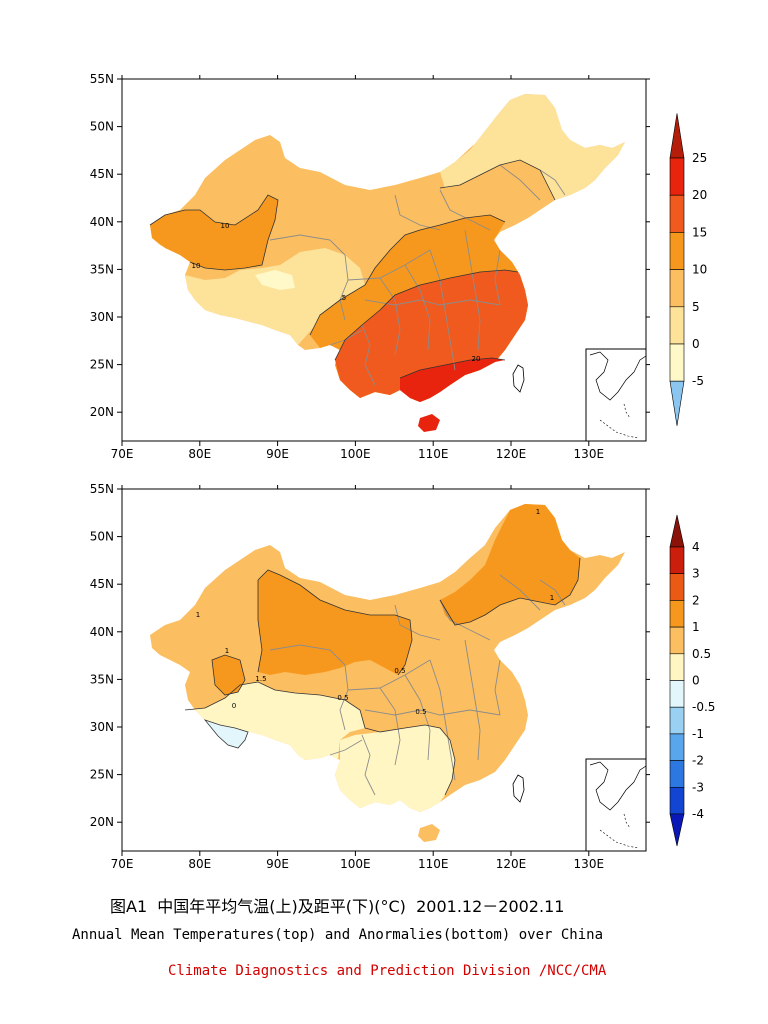 This screenshot has height=1024, width=768. Describe the element at coordinates (698, 814) in the screenshot. I see `colorbar-label: -4` at that location.